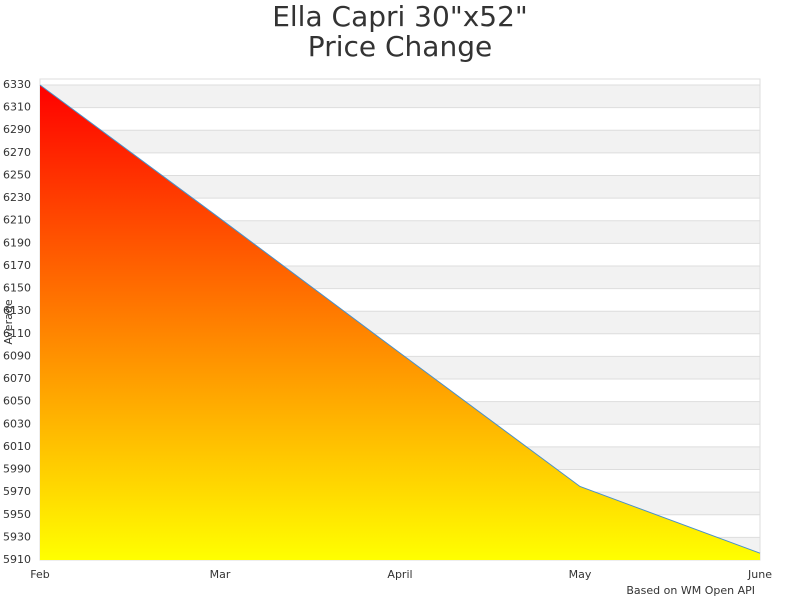 This screenshot has height=600, width=800. Describe the element at coordinates (400, 46) in the screenshot. I see `chart-subtitle: Price Change` at that location.